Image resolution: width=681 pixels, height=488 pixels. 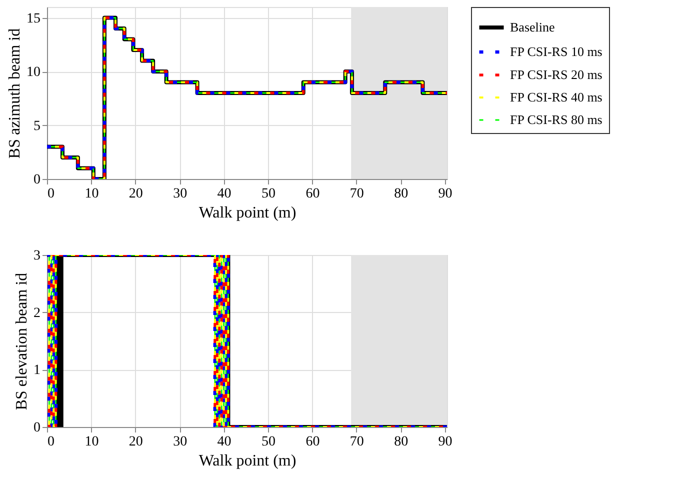 I want to click on legend-label: FP CSI-RS 80 ms, so click(x=556, y=119).